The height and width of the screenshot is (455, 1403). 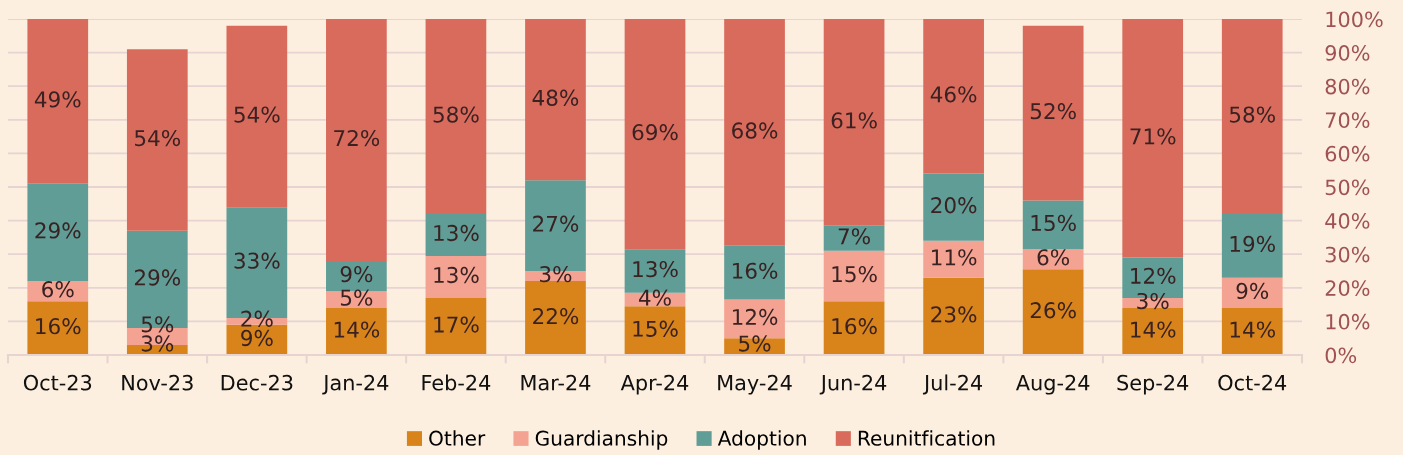 I want to click on data-label: 68%, so click(x=755, y=130).